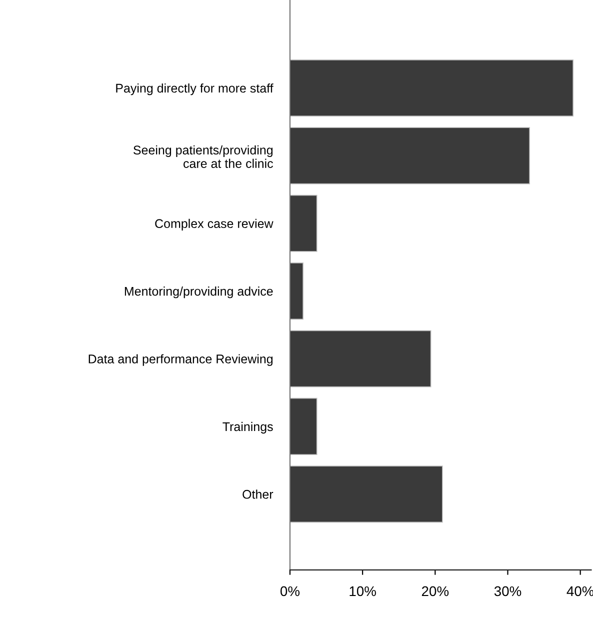 This screenshot has height=627, width=593. What do you see at coordinates (290, 591) in the screenshot?
I see `x-tick-label: 0%` at bounding box center [290, 591].